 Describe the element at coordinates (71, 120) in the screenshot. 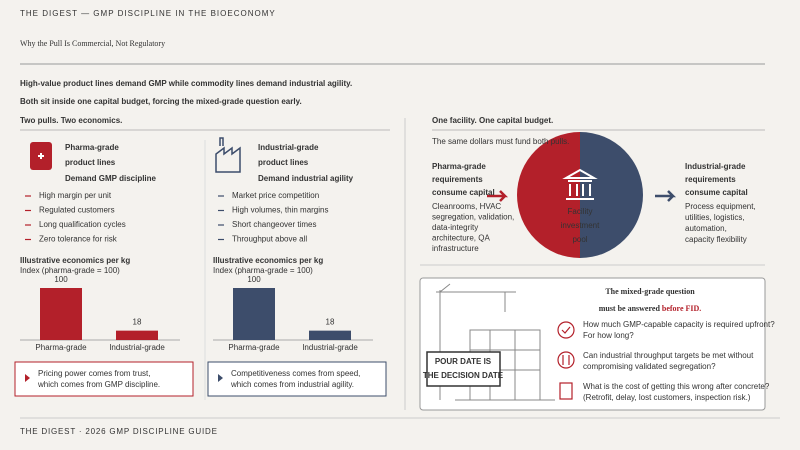

I see `section-heading: Two pulls. Two economics.` at that location.